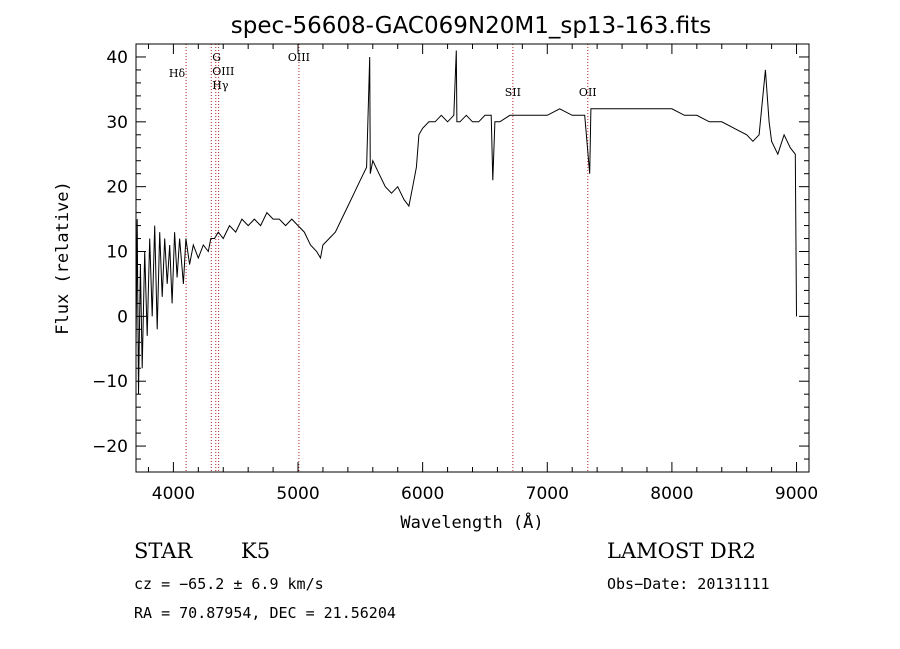 Image resolution: width=900 pixels, height=649 pixels. I want to click on x-tick-label: 6000, so click(422, 494).